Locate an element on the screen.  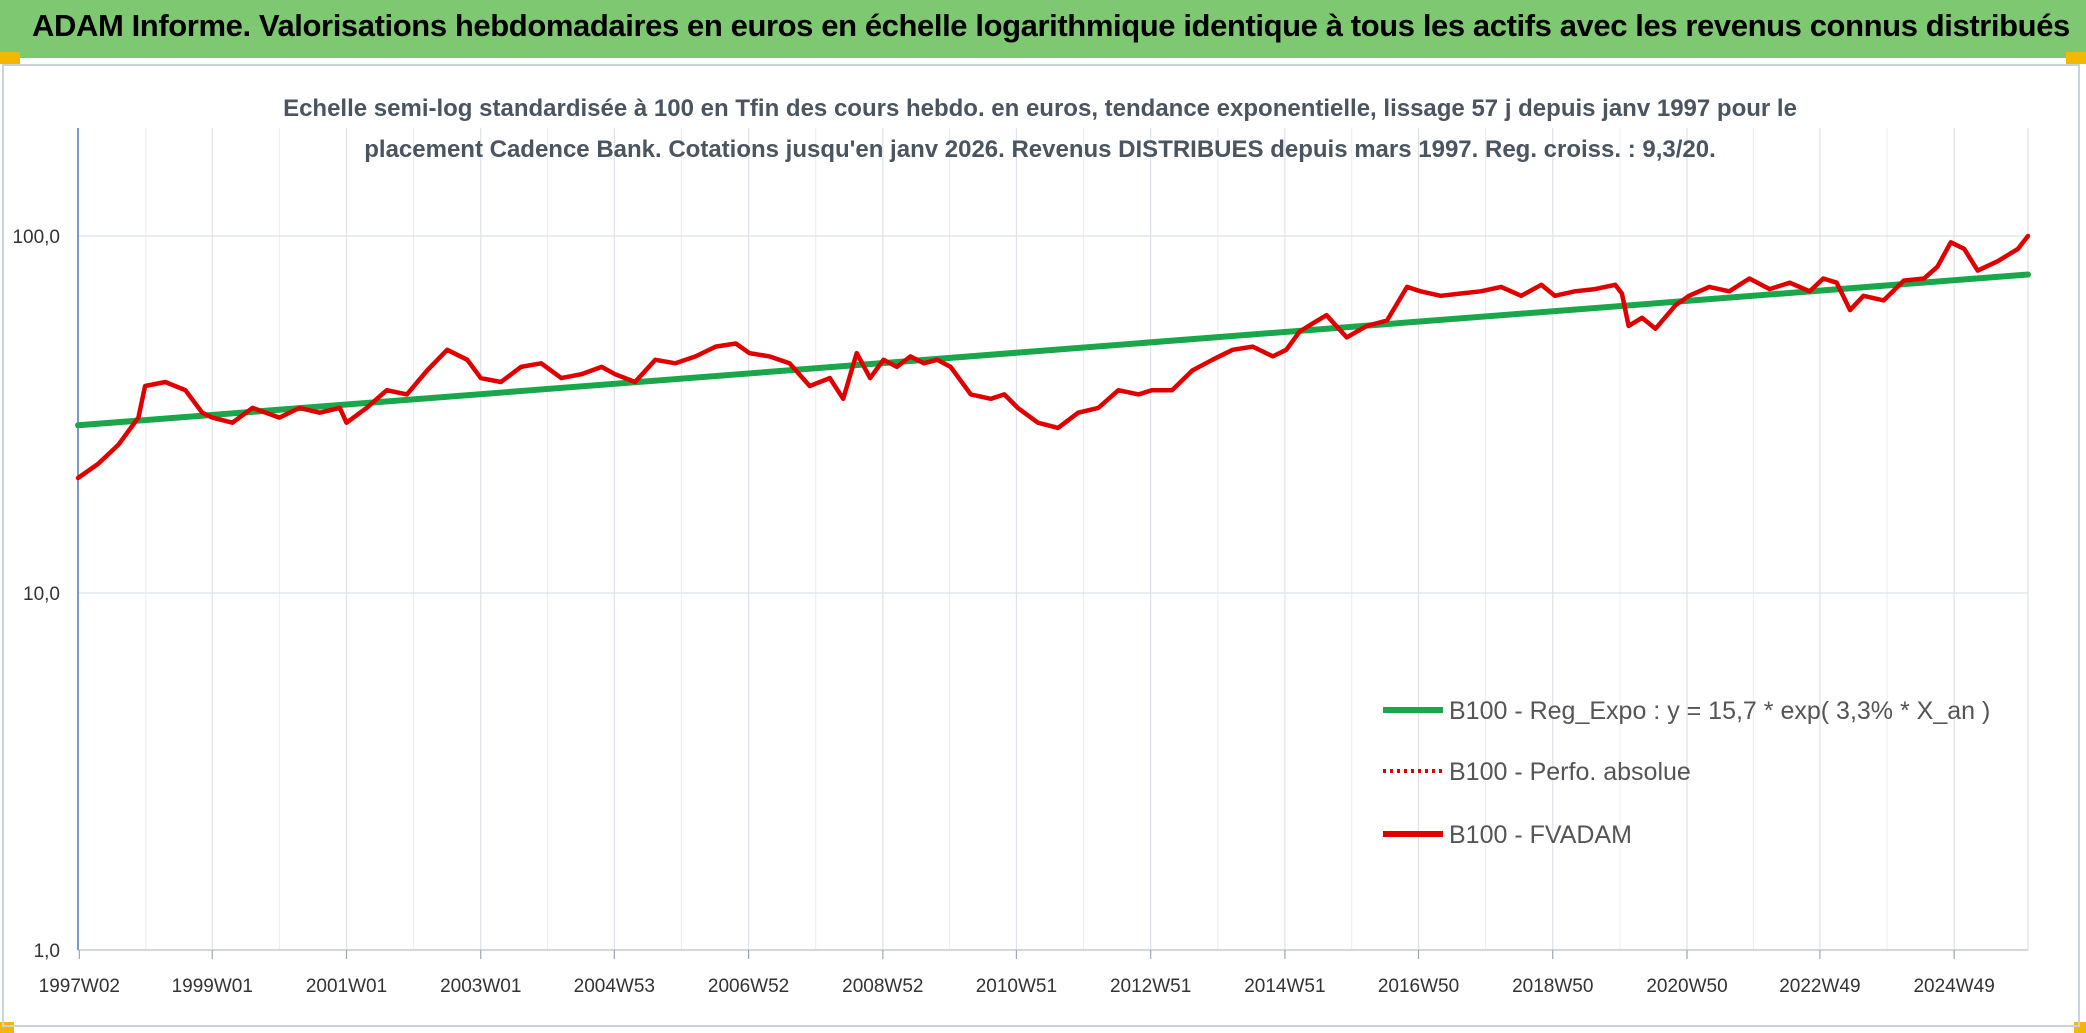
corner-marker-top-left is located at coordinates (10, 58).